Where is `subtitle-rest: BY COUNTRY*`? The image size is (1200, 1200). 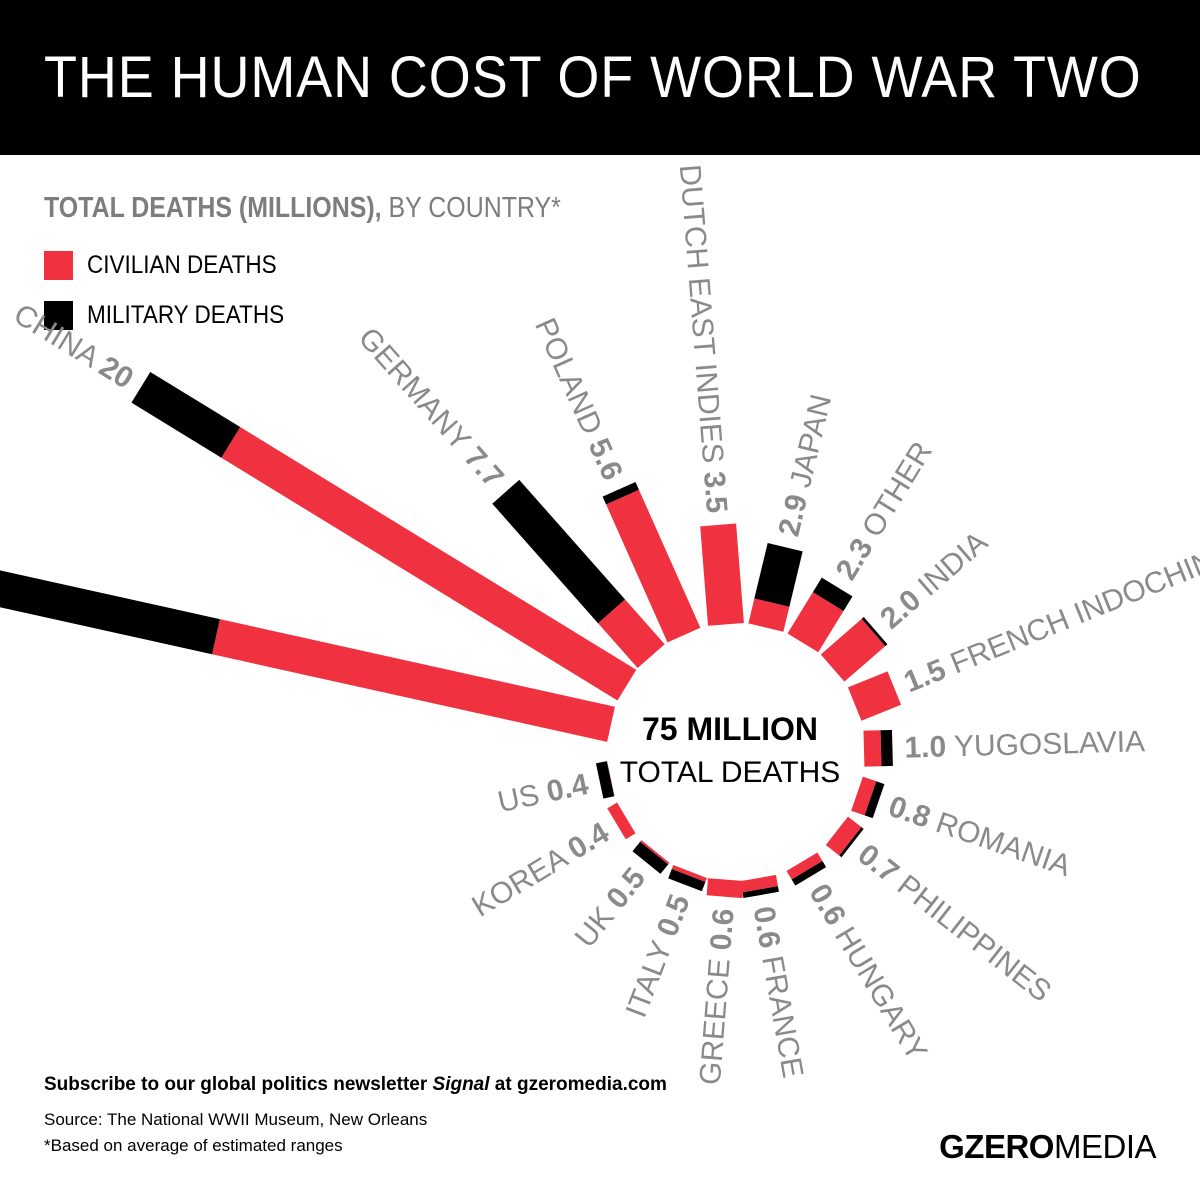
subtitle-rest: BY COUNTRY* is located at coordinates (471, 208).